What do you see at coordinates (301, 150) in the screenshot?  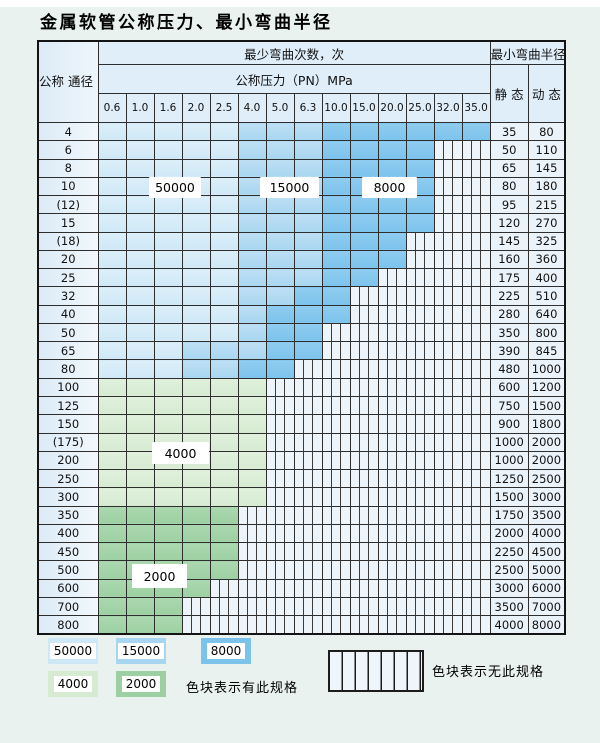 I see `table-row: 6 50 110` at bounding box center [301, 150].